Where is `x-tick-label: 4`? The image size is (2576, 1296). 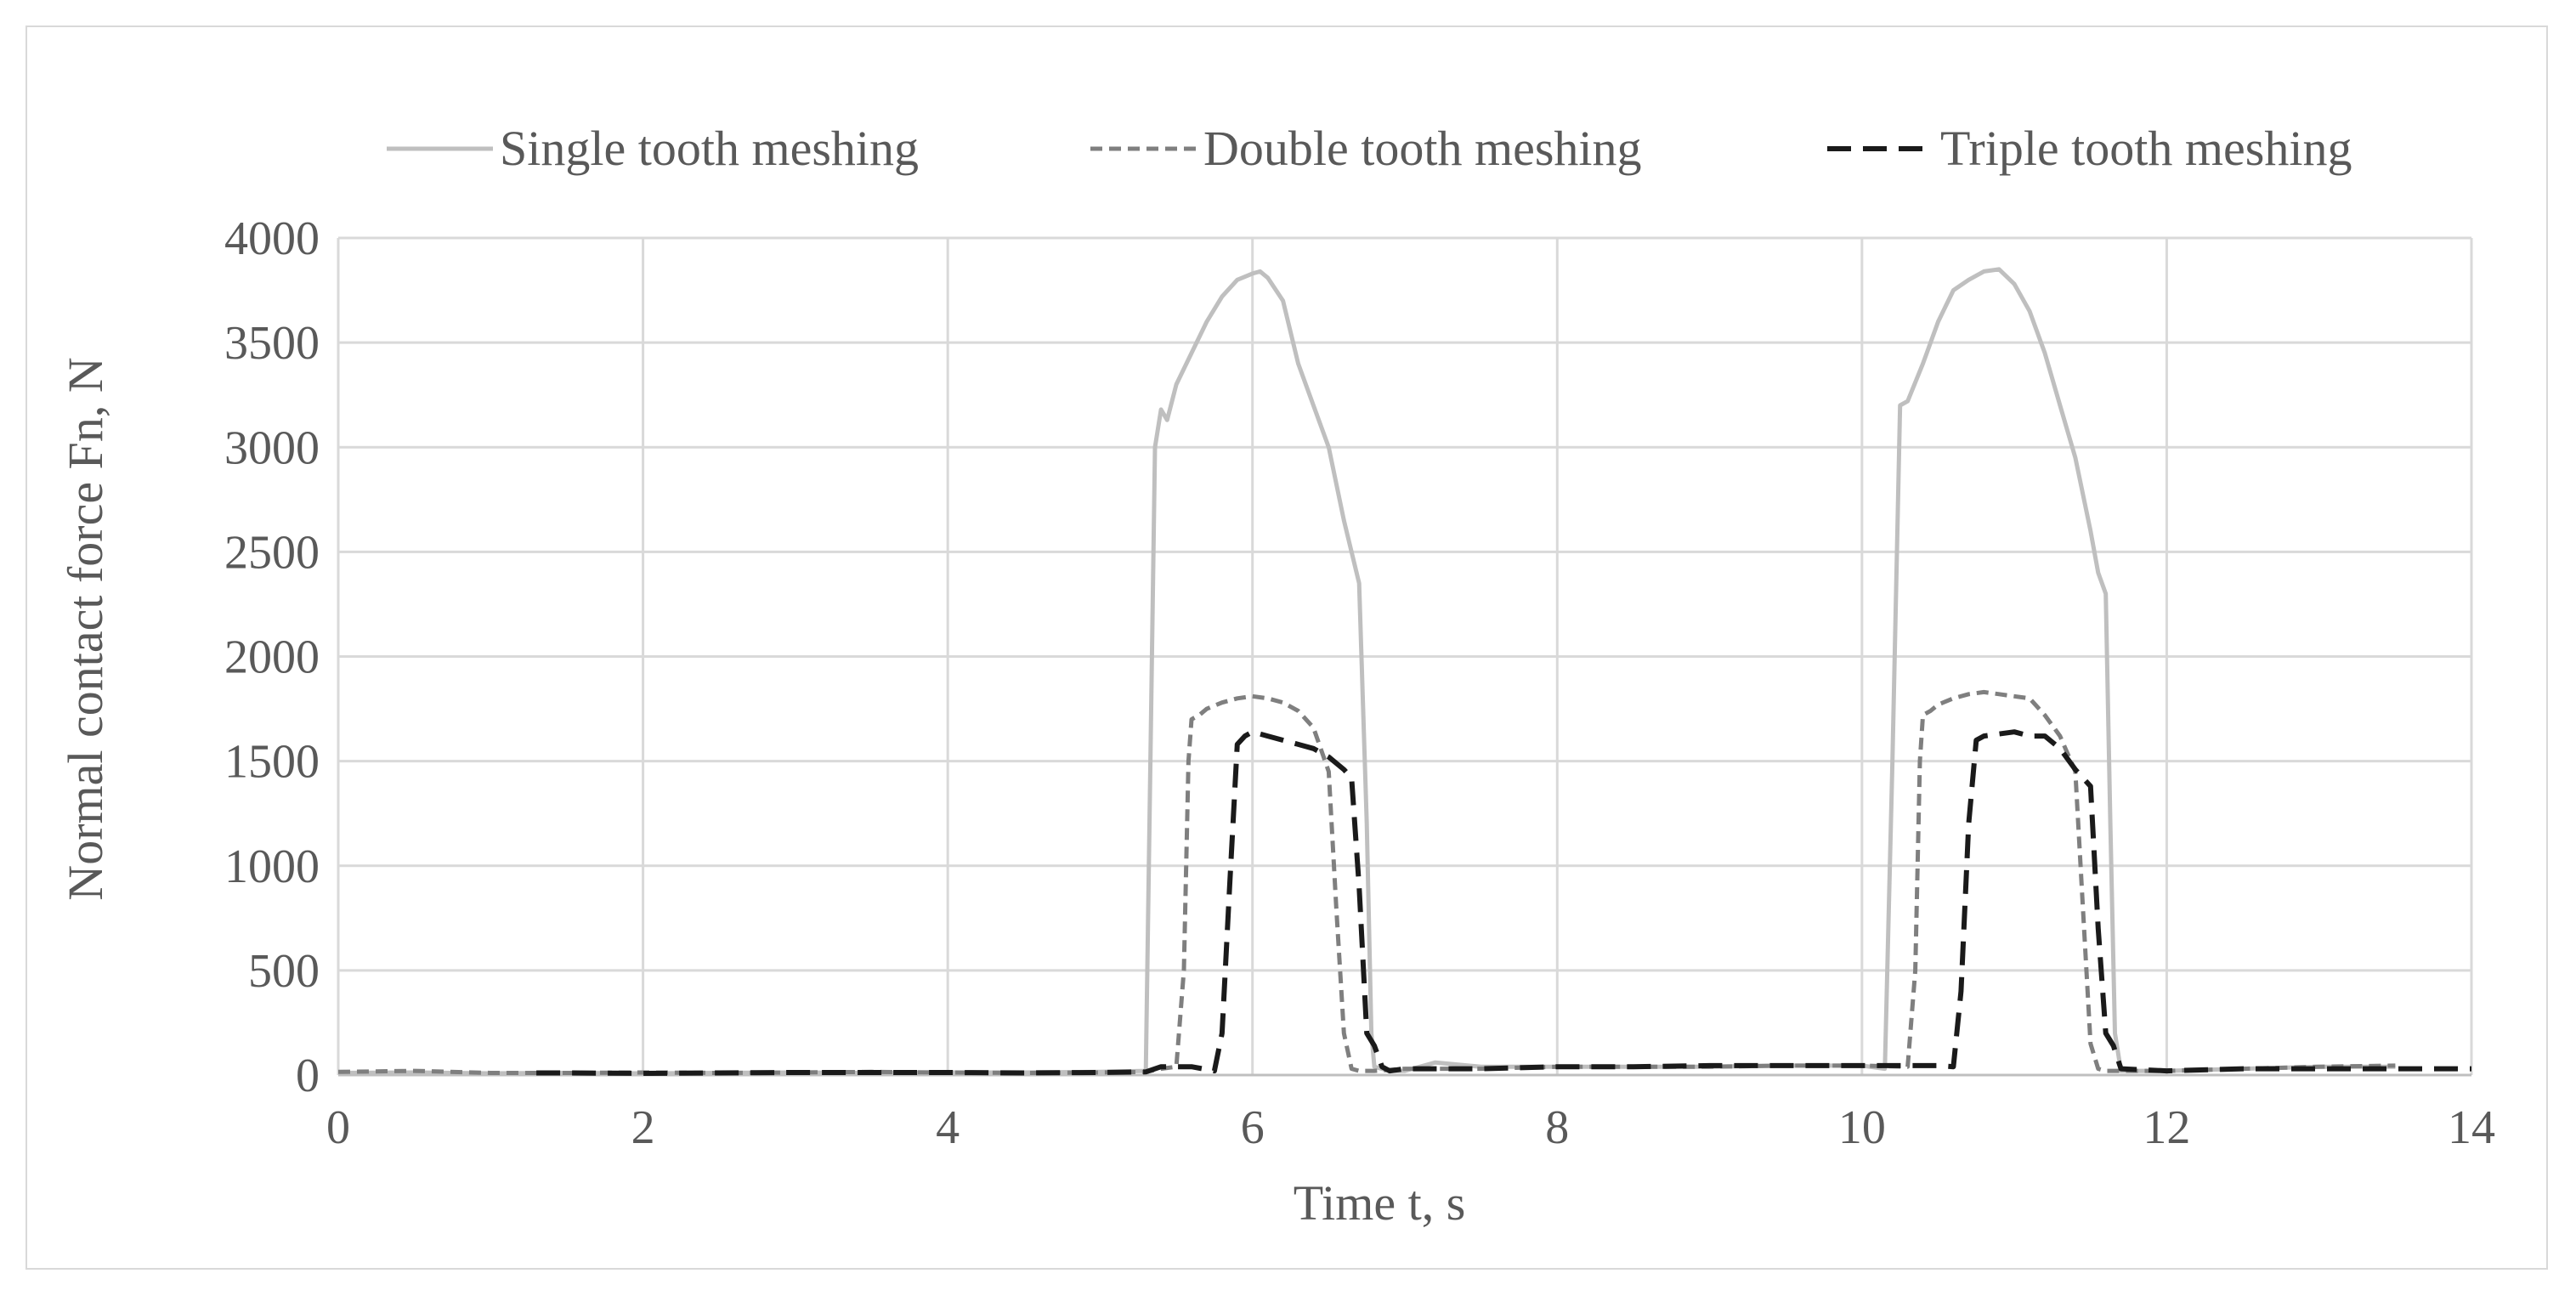 x-tick-label: 4 is located at coordinates (948, 1127).